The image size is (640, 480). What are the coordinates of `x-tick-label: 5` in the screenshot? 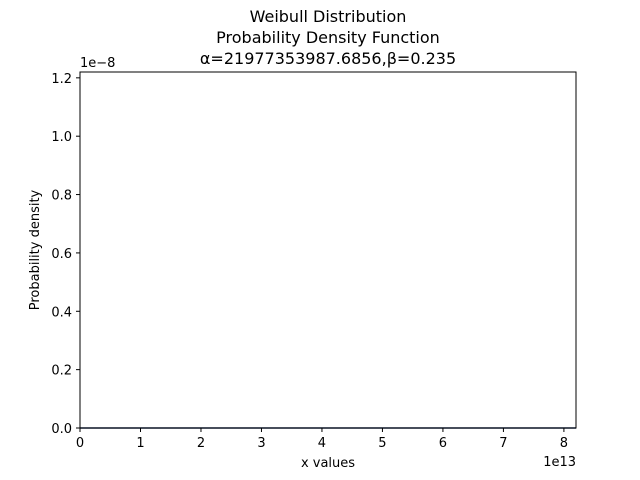 It's located at (382, 443).